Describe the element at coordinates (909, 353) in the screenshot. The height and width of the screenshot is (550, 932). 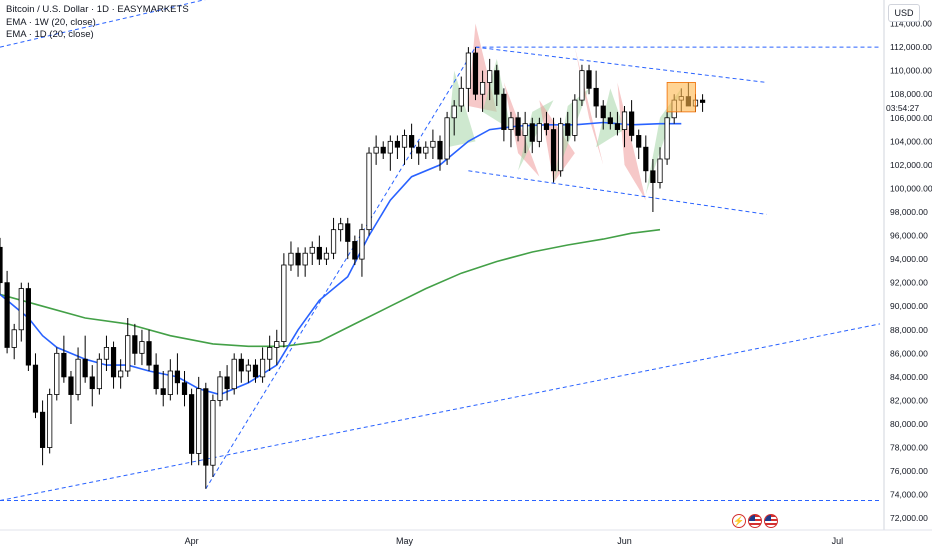
I see `price-tick-label: 86,000.00` at that location.